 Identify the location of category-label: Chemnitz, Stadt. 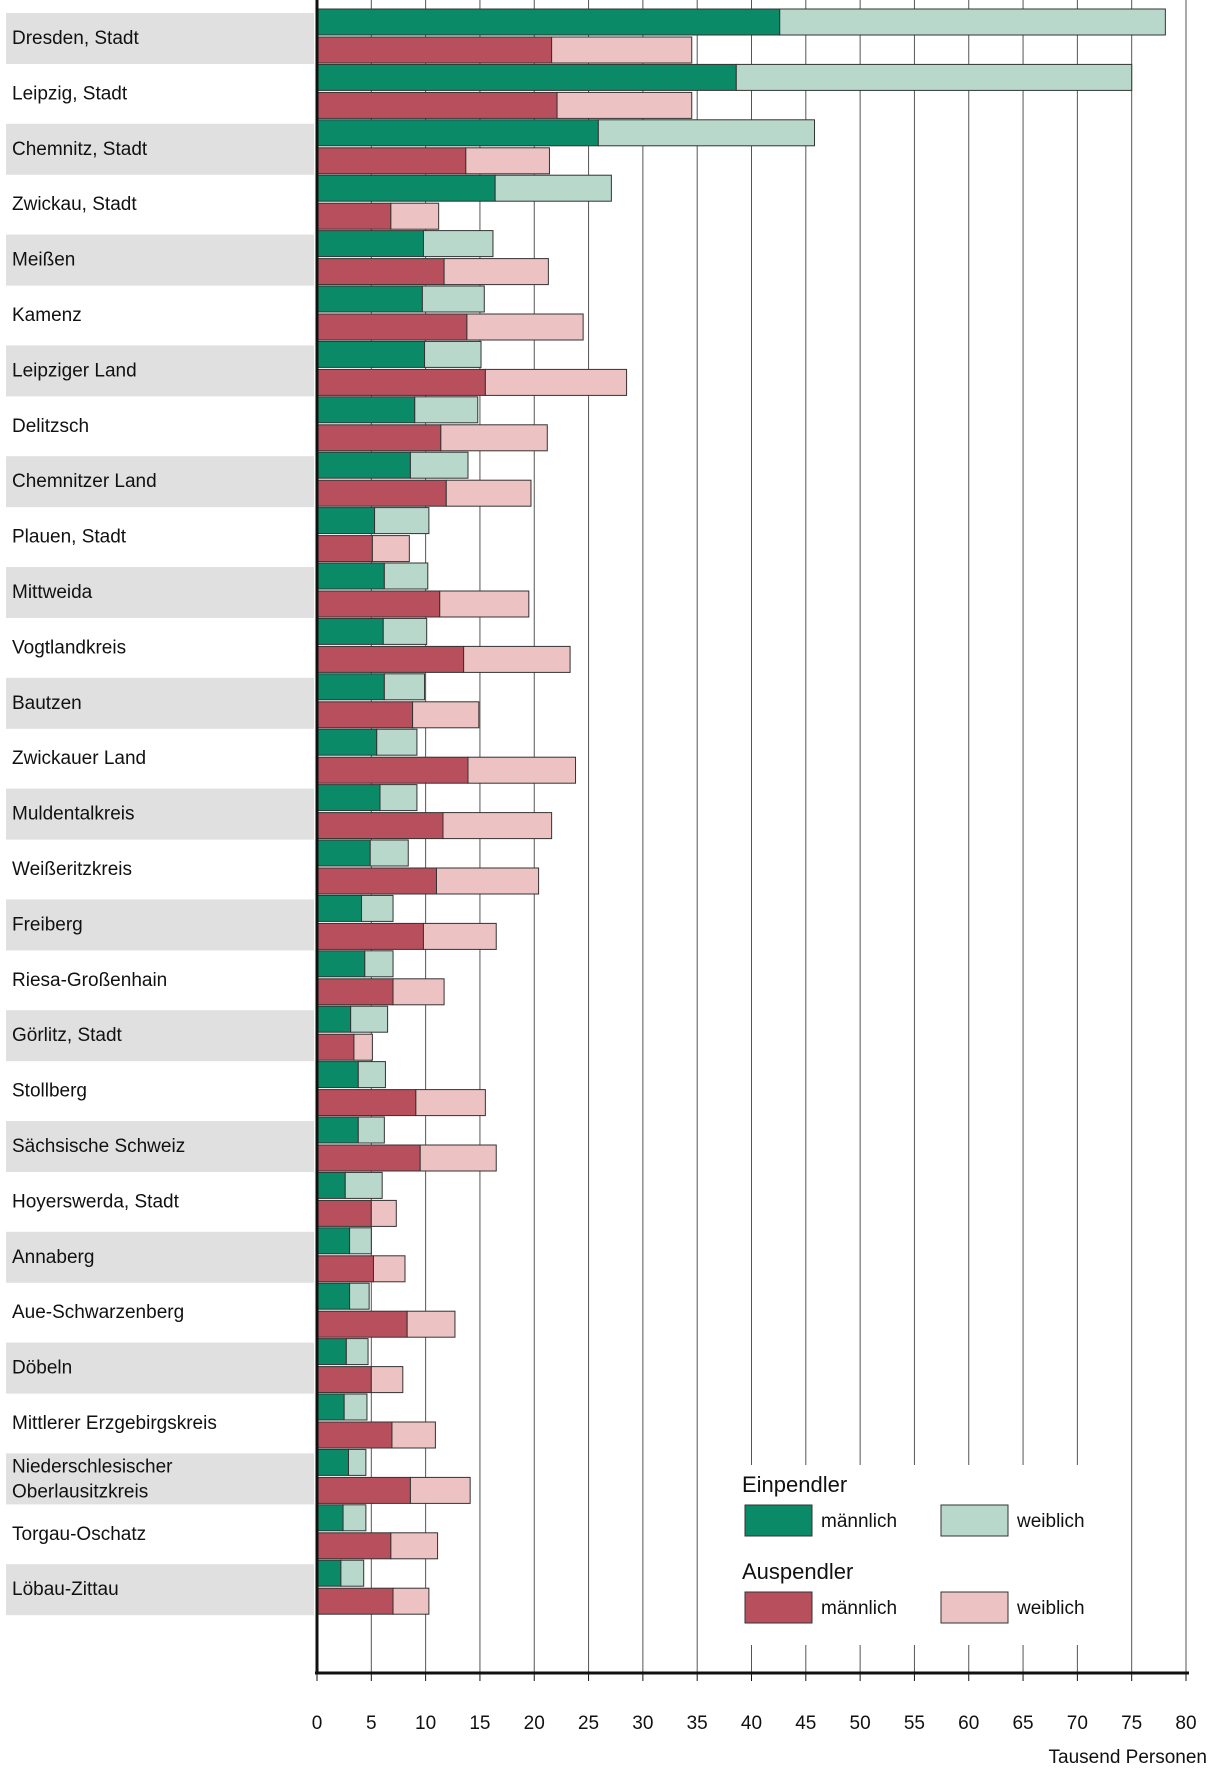
(80, 149).